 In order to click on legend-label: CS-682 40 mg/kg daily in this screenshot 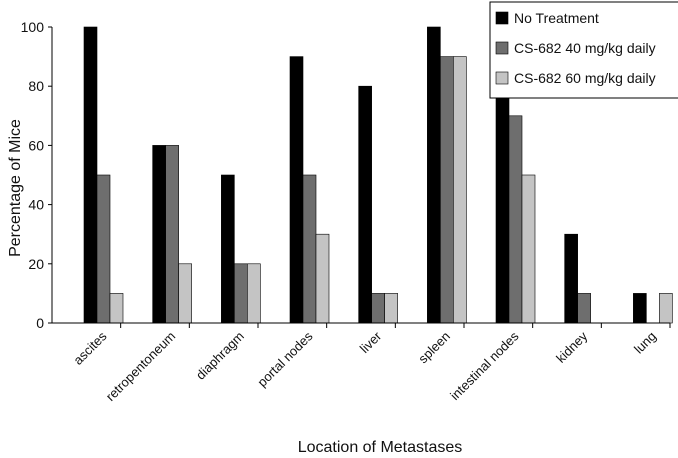, I will do `click(585, 48)`.